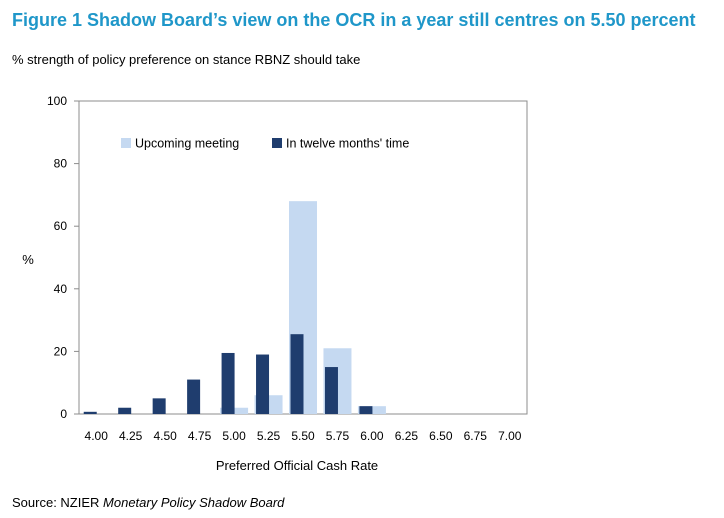 The image size is (724, 518). What do you see at coordinates (347, 144) in the screenshot?
I see `legend-label: In twelve months' time` at bounding box center [347, 144].